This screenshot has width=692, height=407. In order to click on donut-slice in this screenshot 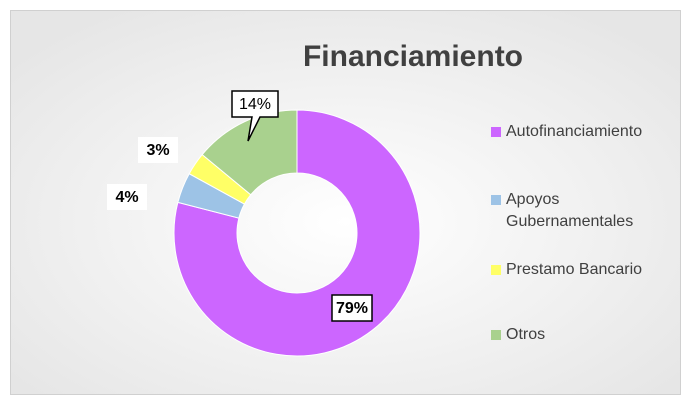, I will do `click(249, 152)`.